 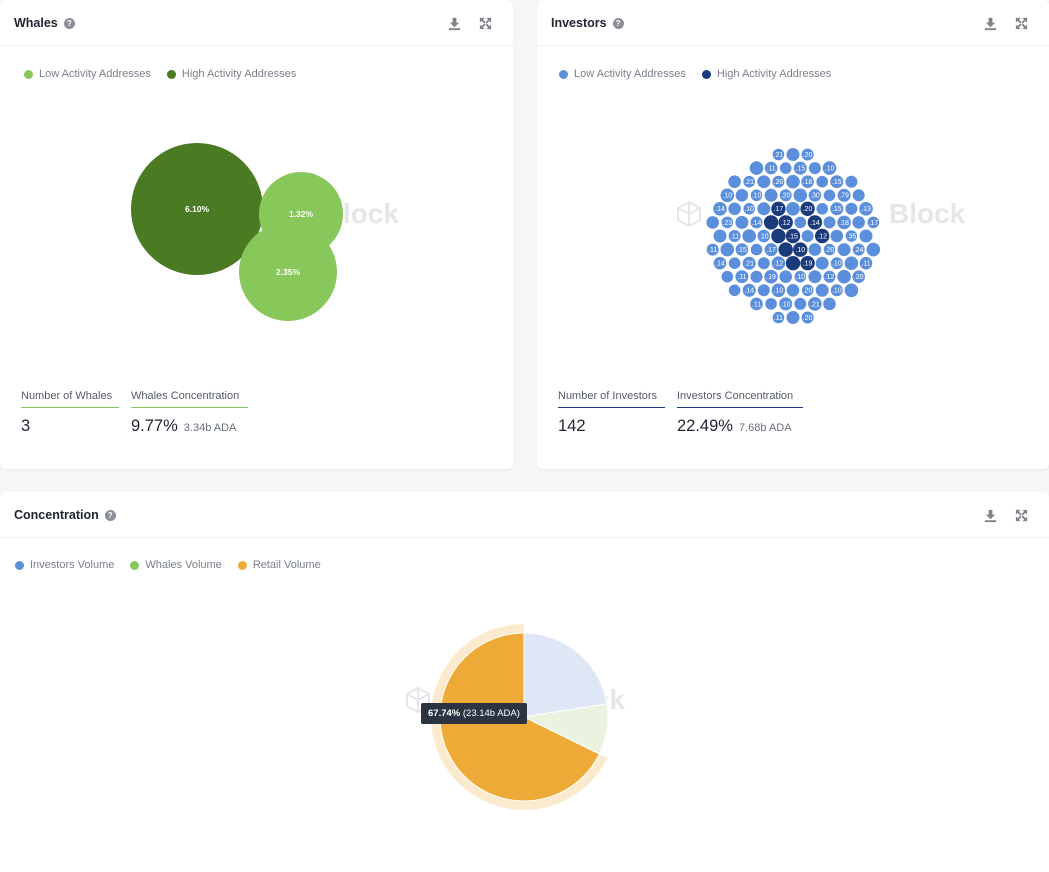 What do you see at coordinates (565, 675) in the screenshot?
I see `pie-slice-investors-volume` at bounding box center [565, 675].